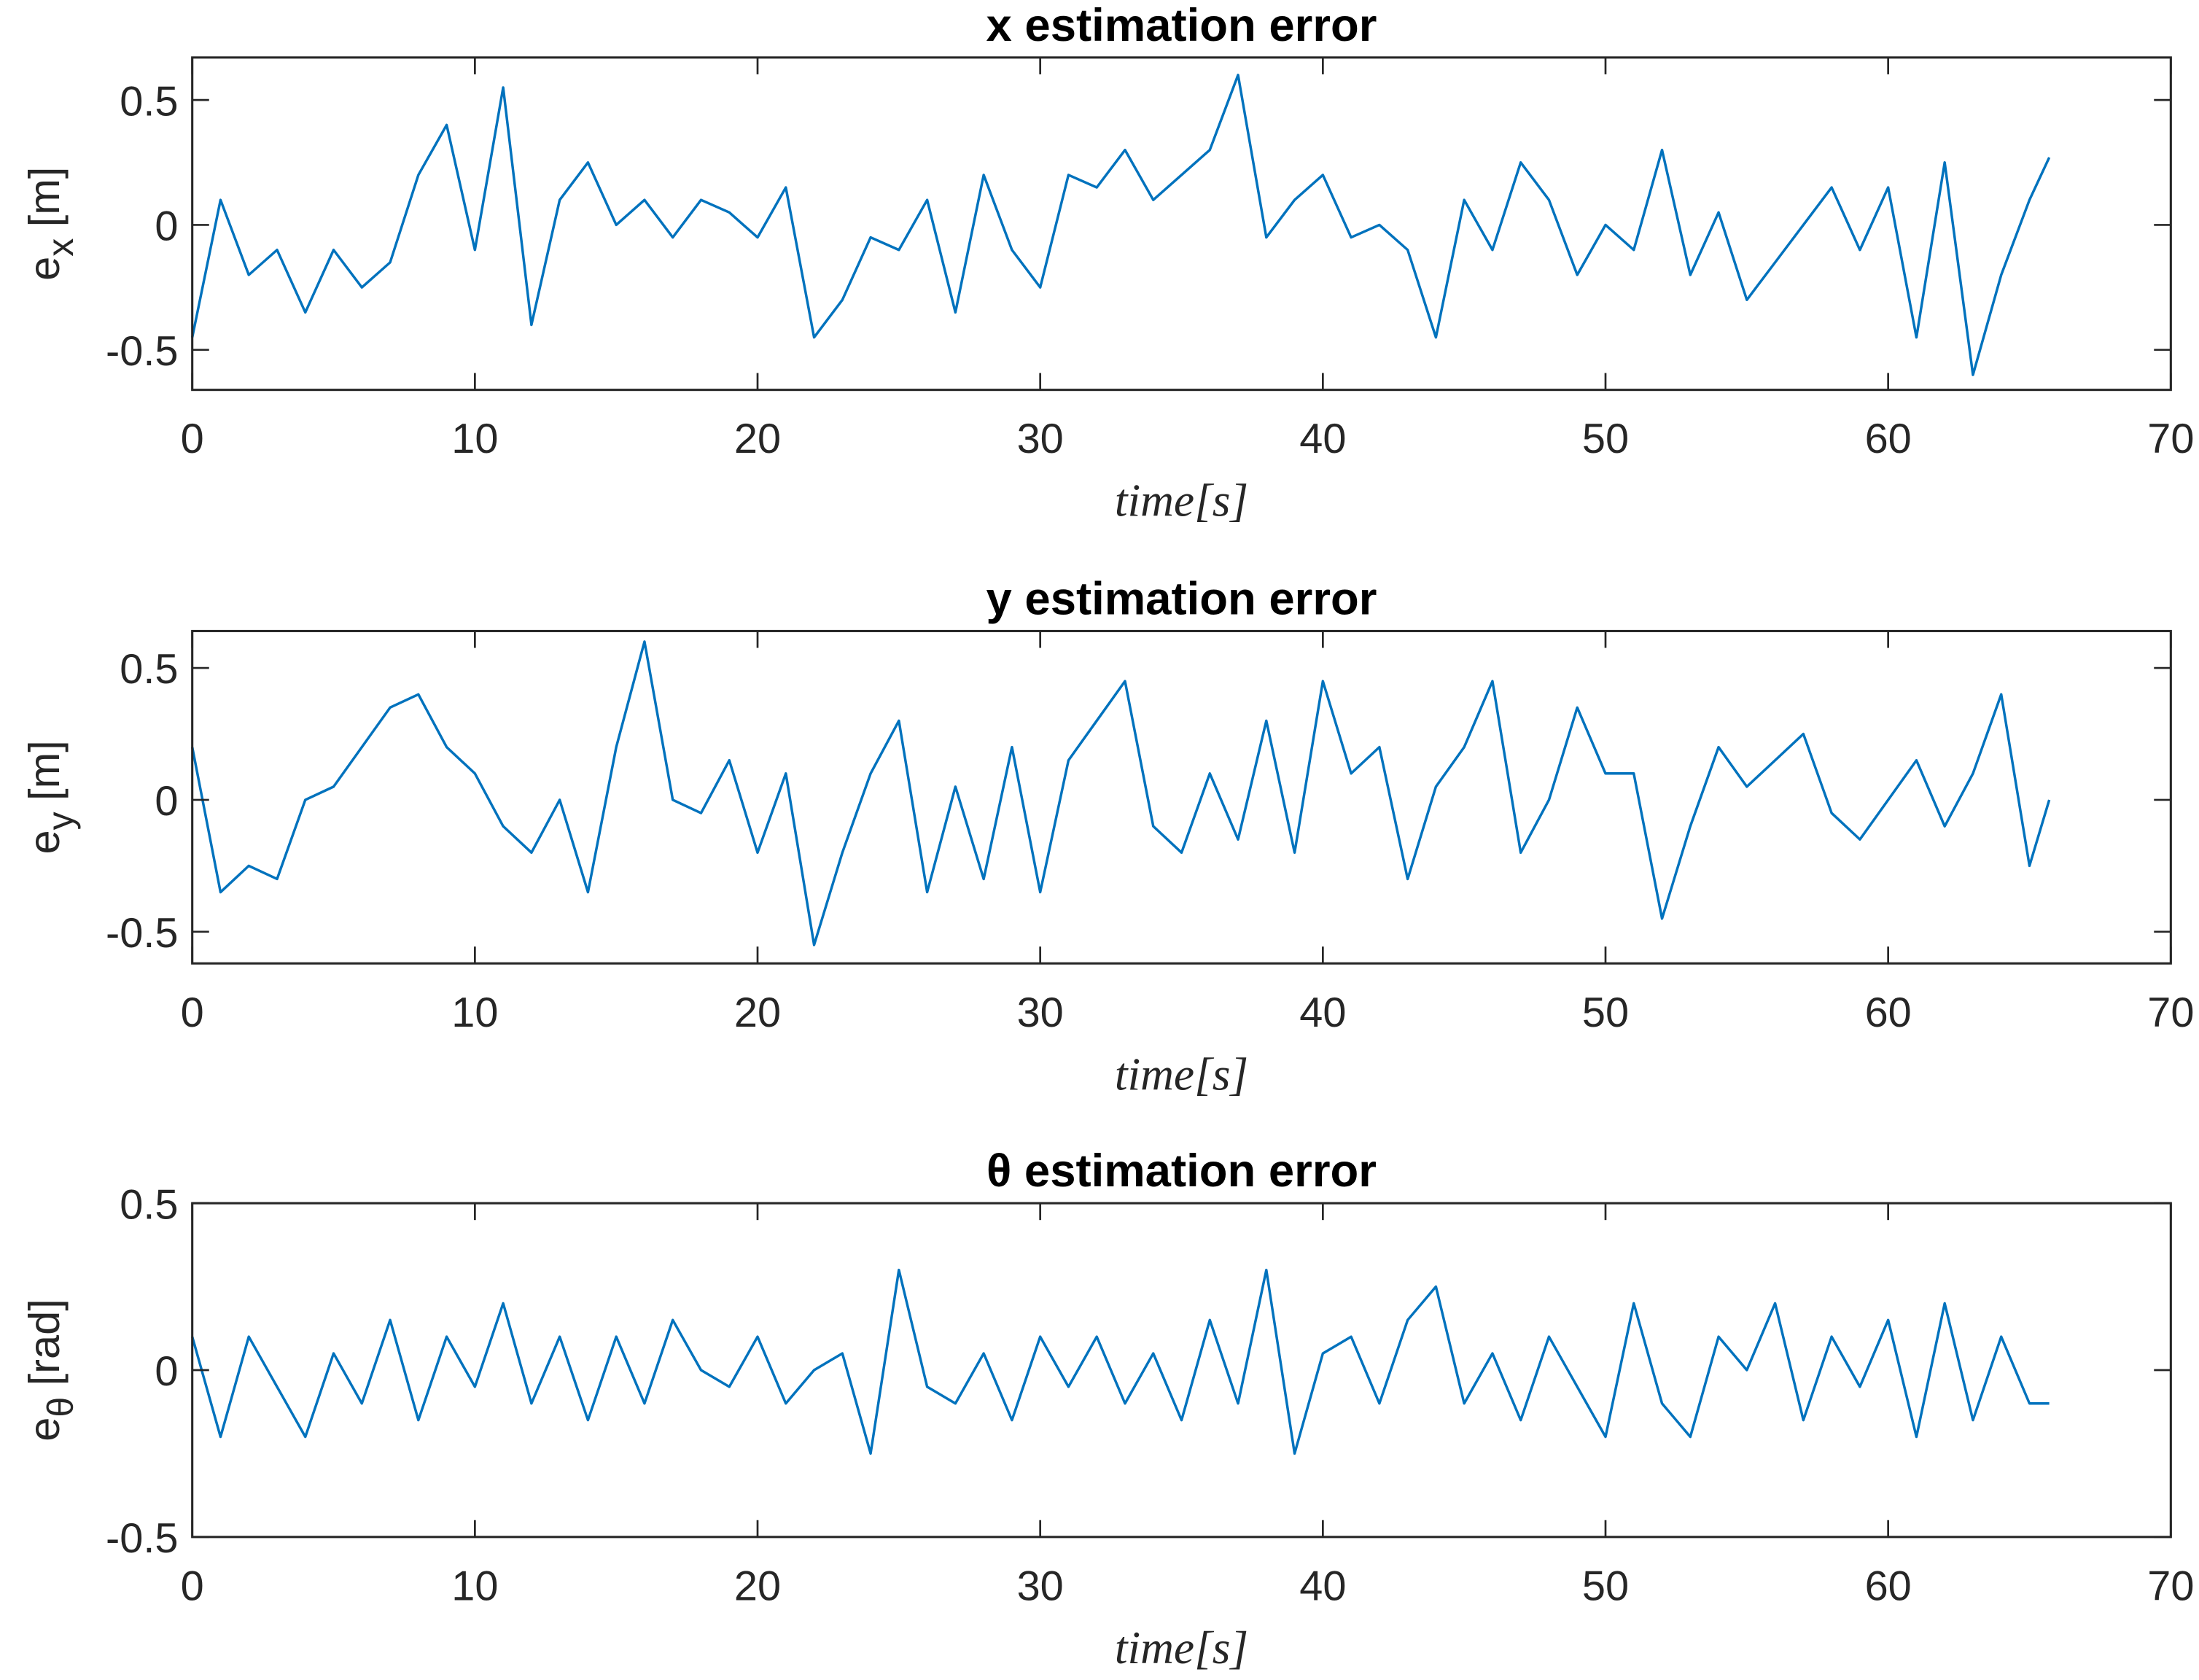 The height and width of the screenshot is (1680, 2199). I want to click on y-axis-label: ey [m], so click(50, 797).